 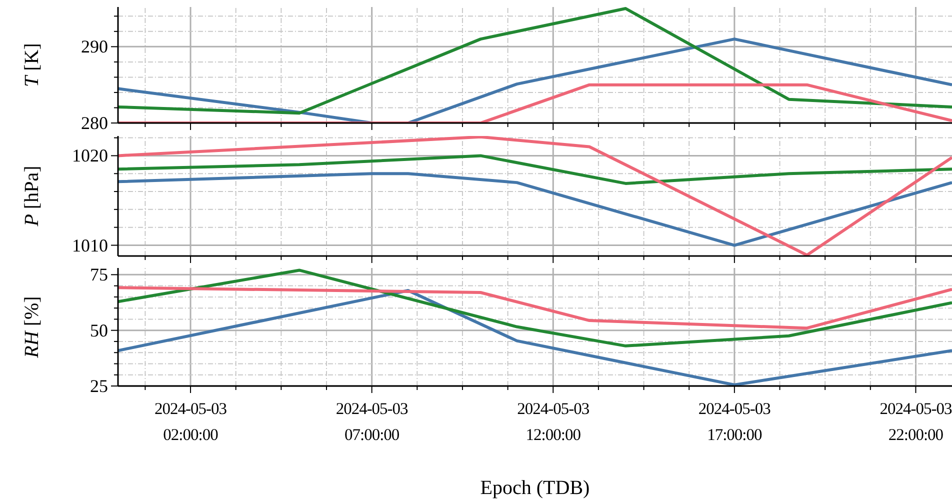 I want to click on y-axis-title: P [hPa], so click(x=32, y=197).